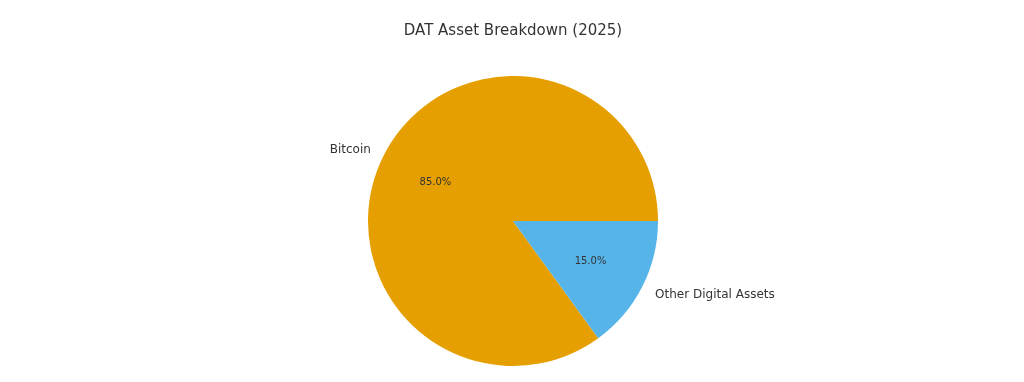 This screenshot has height=382, width=1024. Describe the element at coordinates (590, 260) in the screenshot. I see `data-label: 15.0%` at that location.